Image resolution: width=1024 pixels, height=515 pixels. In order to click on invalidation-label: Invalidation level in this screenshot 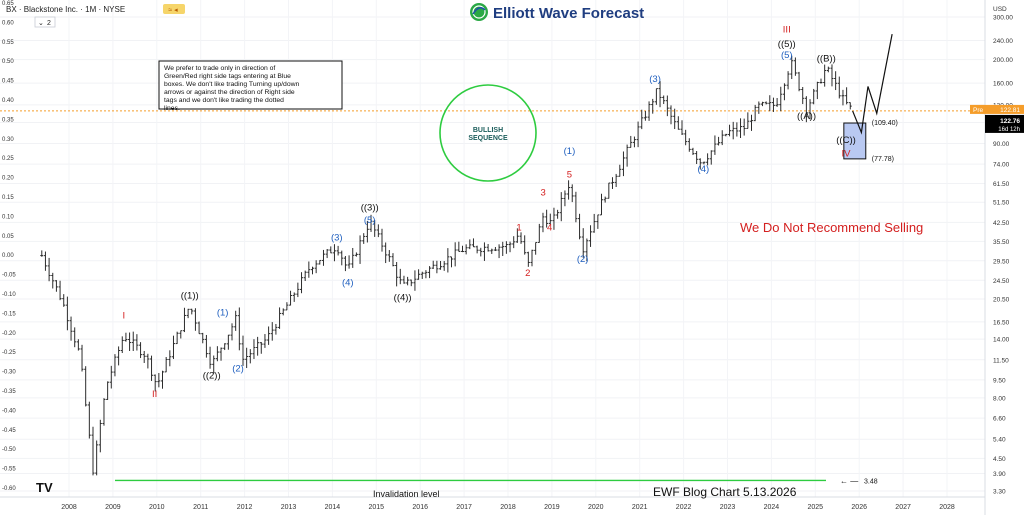, I will do `click(406, 494)`.